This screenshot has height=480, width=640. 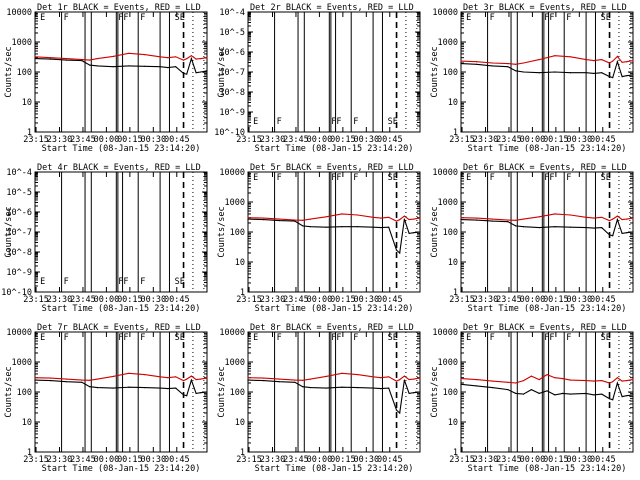 What do you see at coordinates (545, 8) in the screenshot?
I see `panel-title: Det 3r BLACK = Events, RED = LLD` at bounding box center [545, 8].